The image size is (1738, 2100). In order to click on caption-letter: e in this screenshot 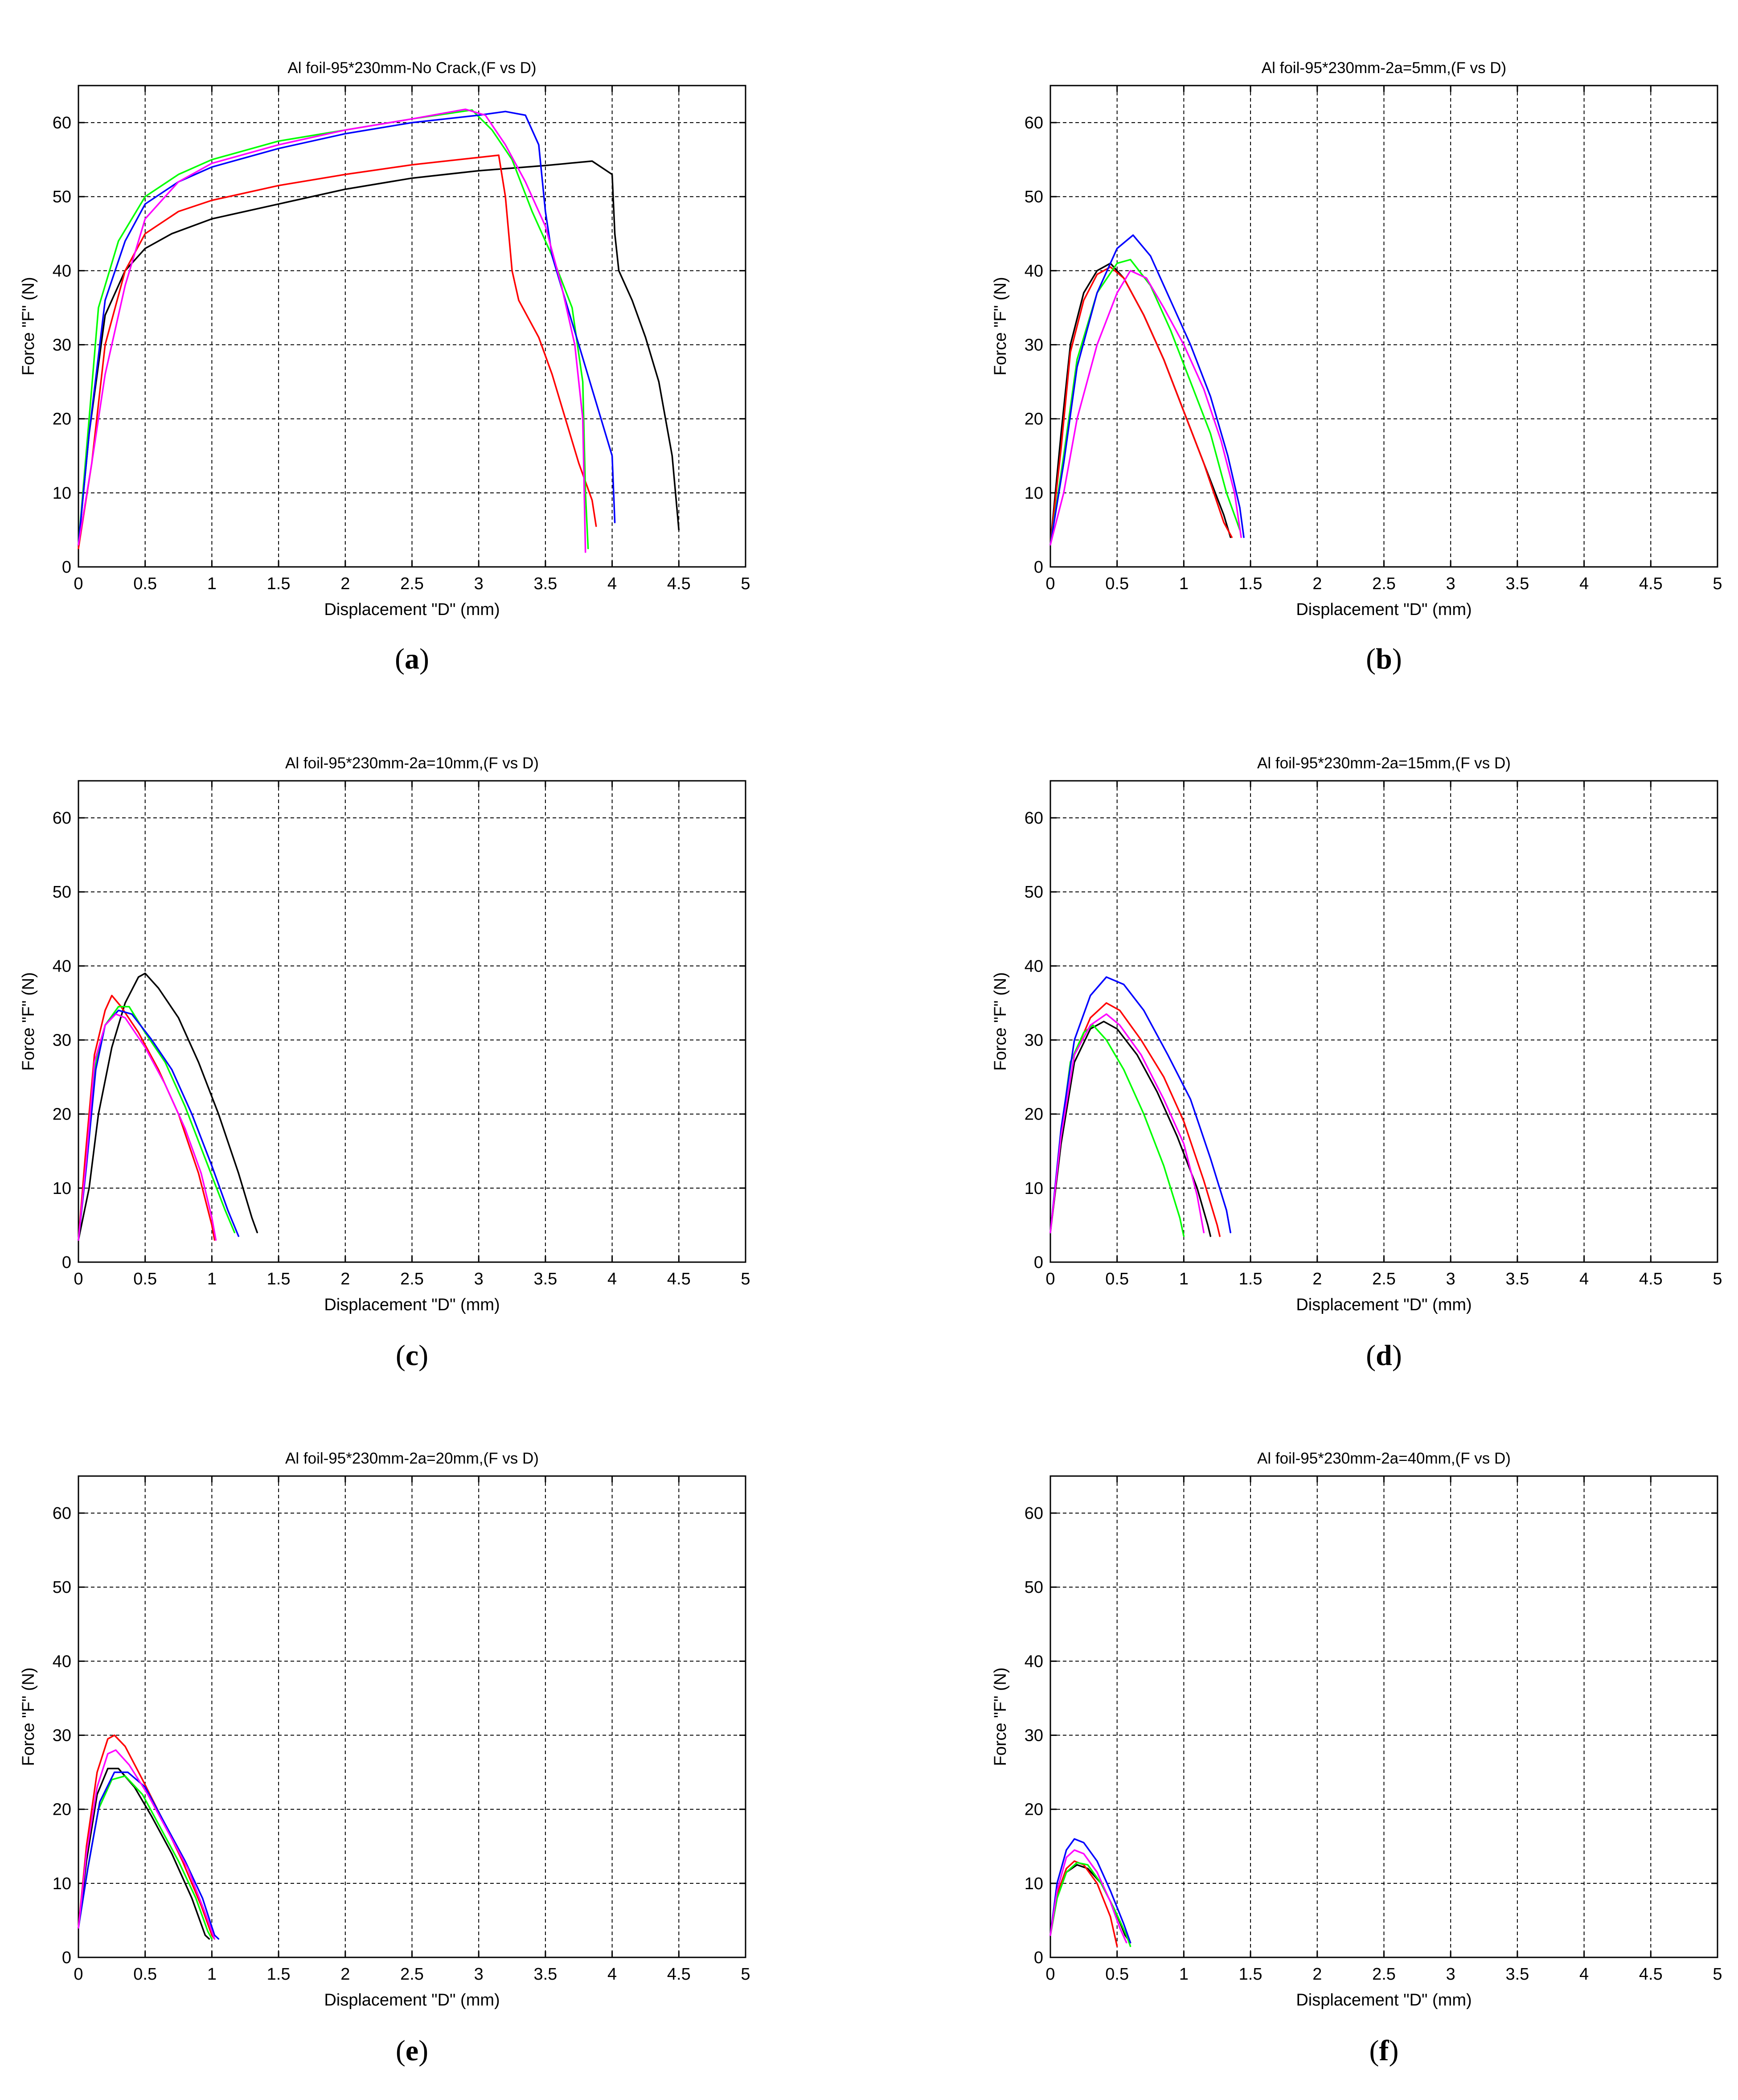, I will do `click(412, 2050)`.